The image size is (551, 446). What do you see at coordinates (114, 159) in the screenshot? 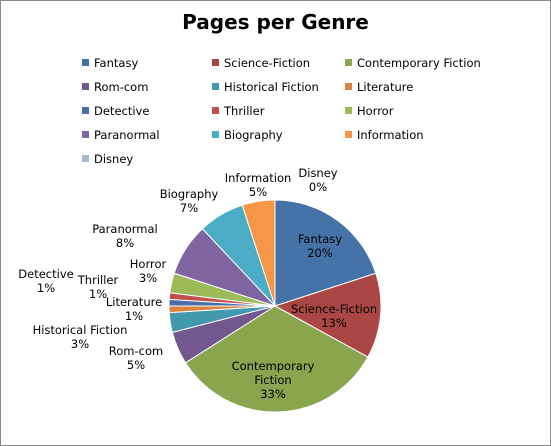
I see `legend-label: Disney` at bounding box center [114, 159].